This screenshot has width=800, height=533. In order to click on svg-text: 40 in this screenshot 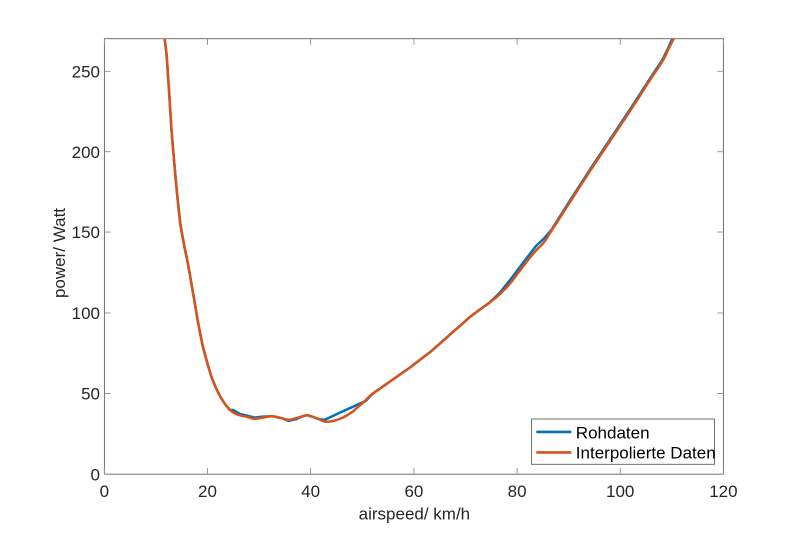, I will do `click(310, 491)`.